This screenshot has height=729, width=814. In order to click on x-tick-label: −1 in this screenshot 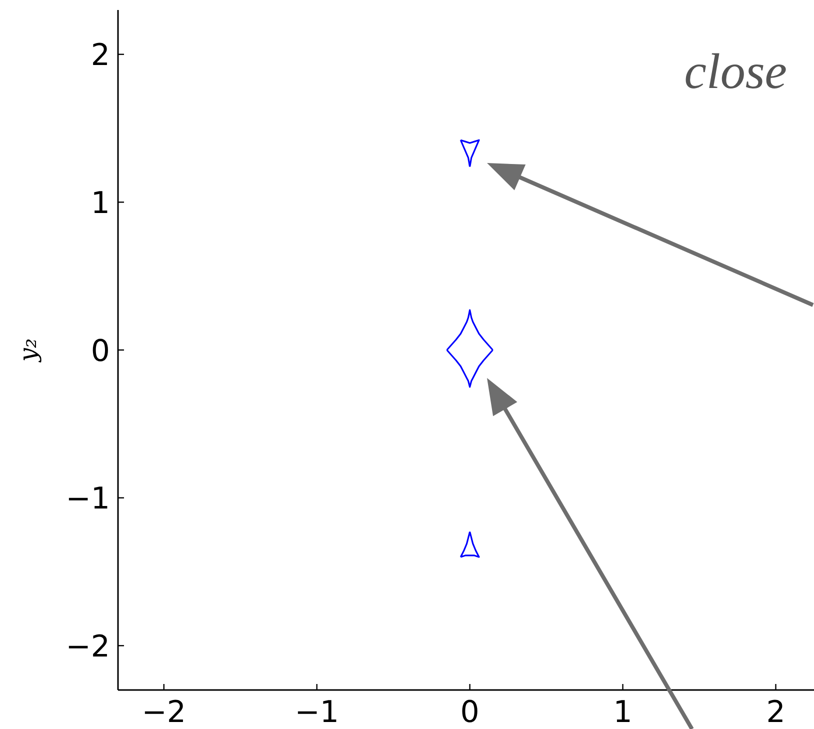, I will do `click(316, 711)`.